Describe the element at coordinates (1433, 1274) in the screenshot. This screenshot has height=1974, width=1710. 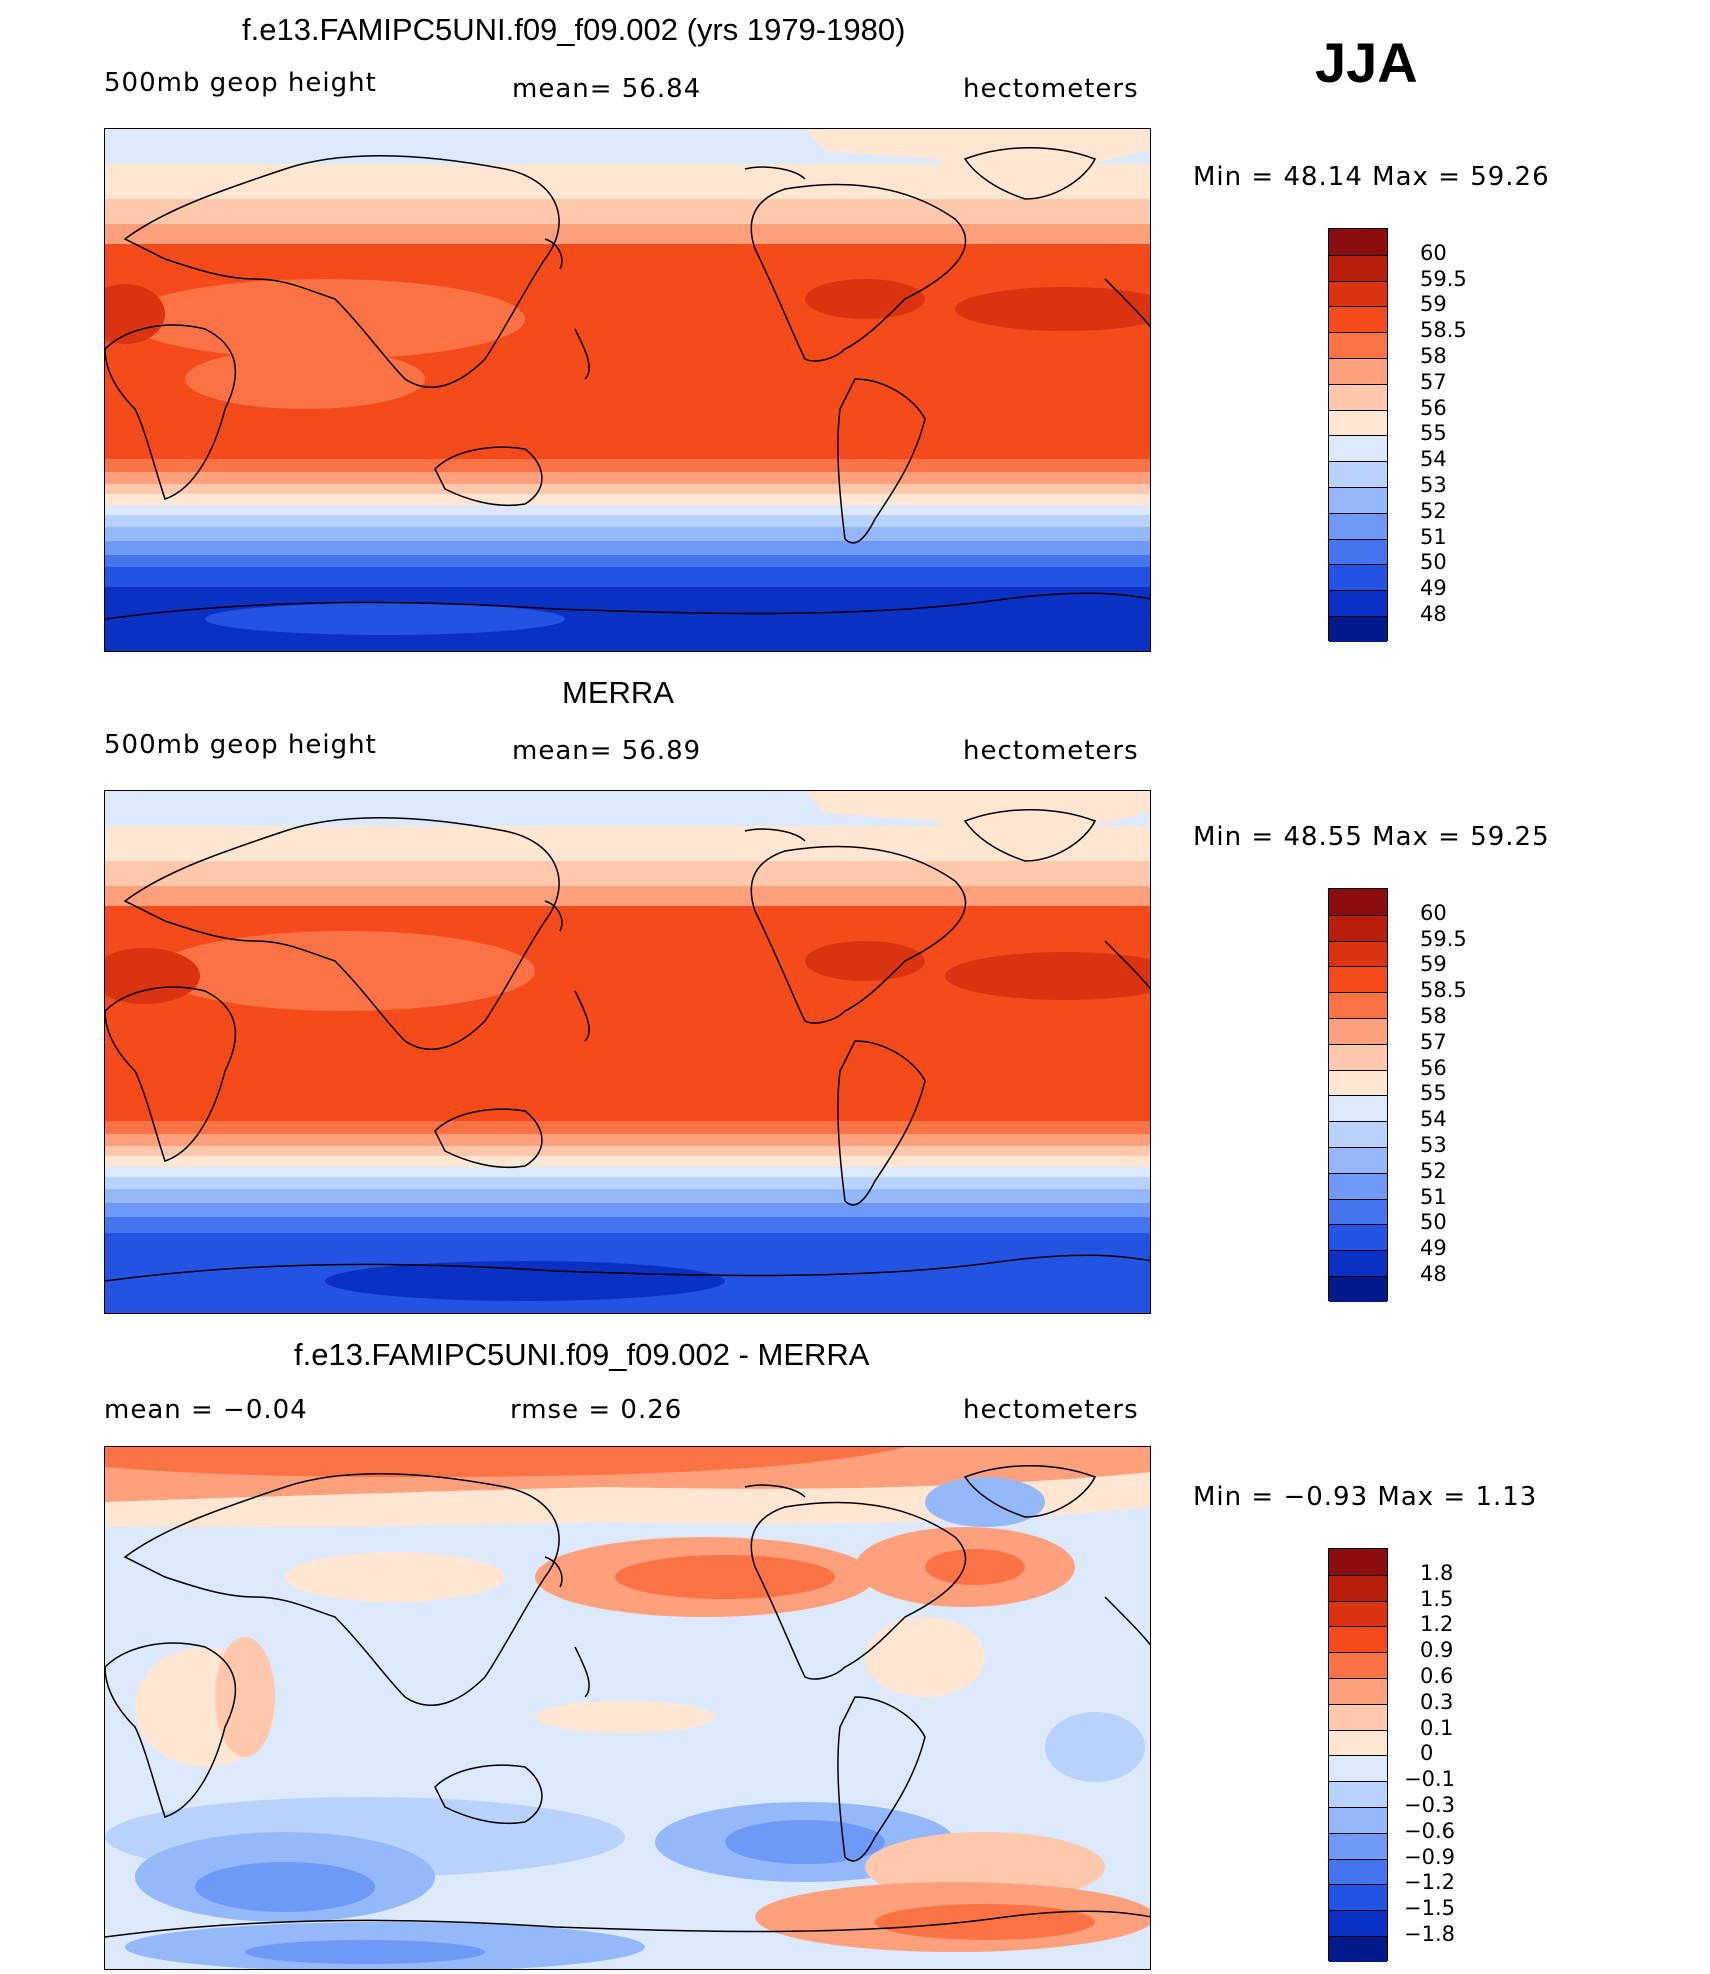
I see `colorbar-label: 48` at that location.